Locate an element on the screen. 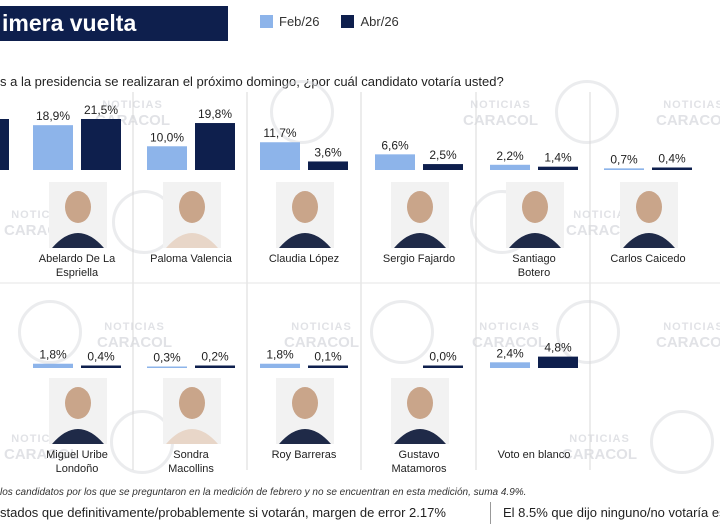  divider is located at coordinates (490, 513).